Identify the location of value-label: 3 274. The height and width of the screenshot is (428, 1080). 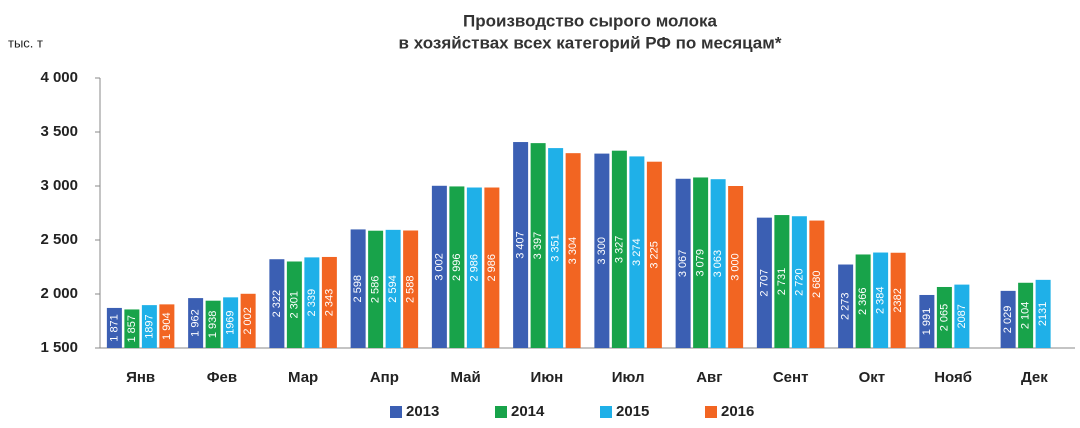
(637, 252).